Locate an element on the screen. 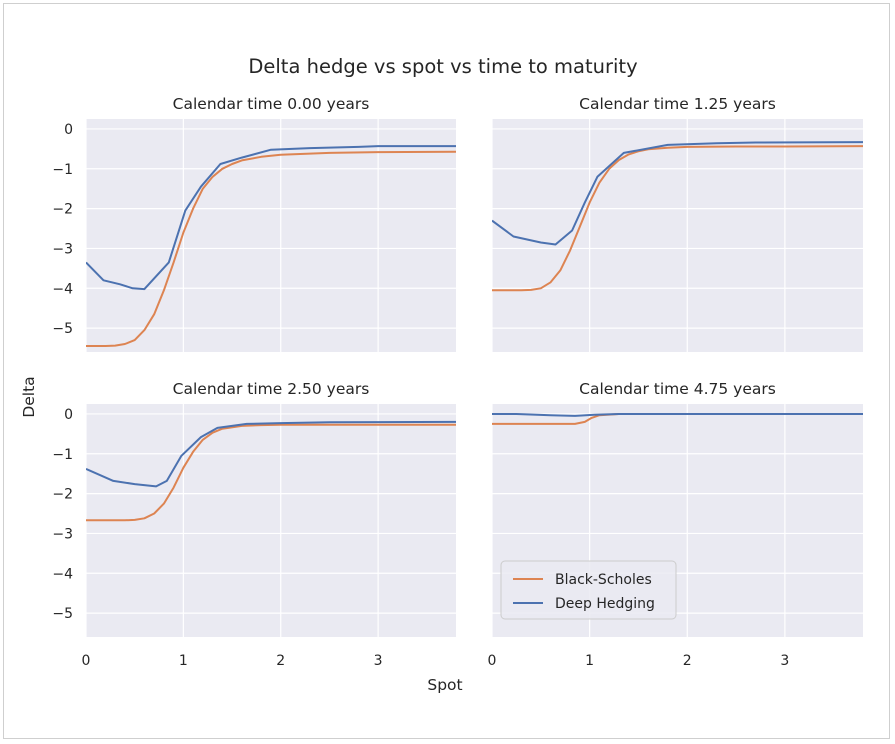  y-axis-label: Delta is located at coordinates (29, 396).